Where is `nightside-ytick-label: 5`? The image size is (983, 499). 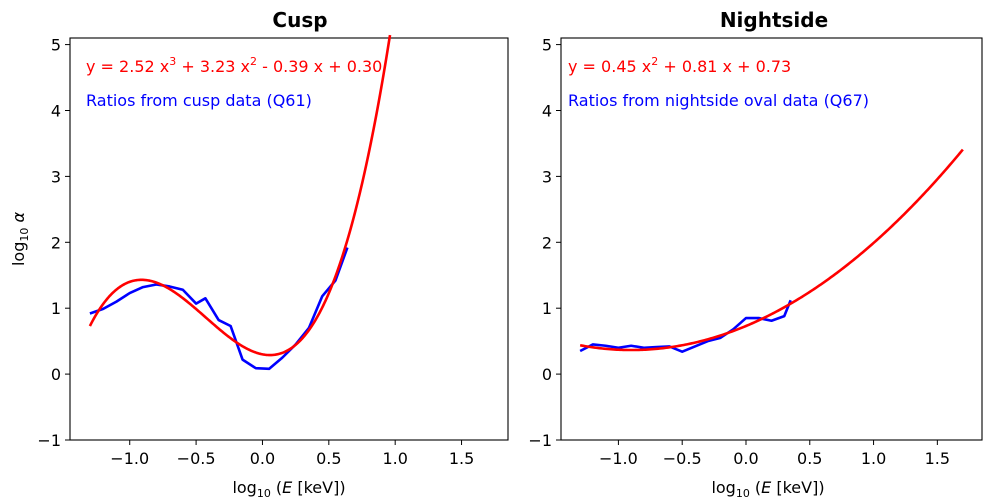
nightside-ytick-label: 5 is located at coordinates (547, 45).